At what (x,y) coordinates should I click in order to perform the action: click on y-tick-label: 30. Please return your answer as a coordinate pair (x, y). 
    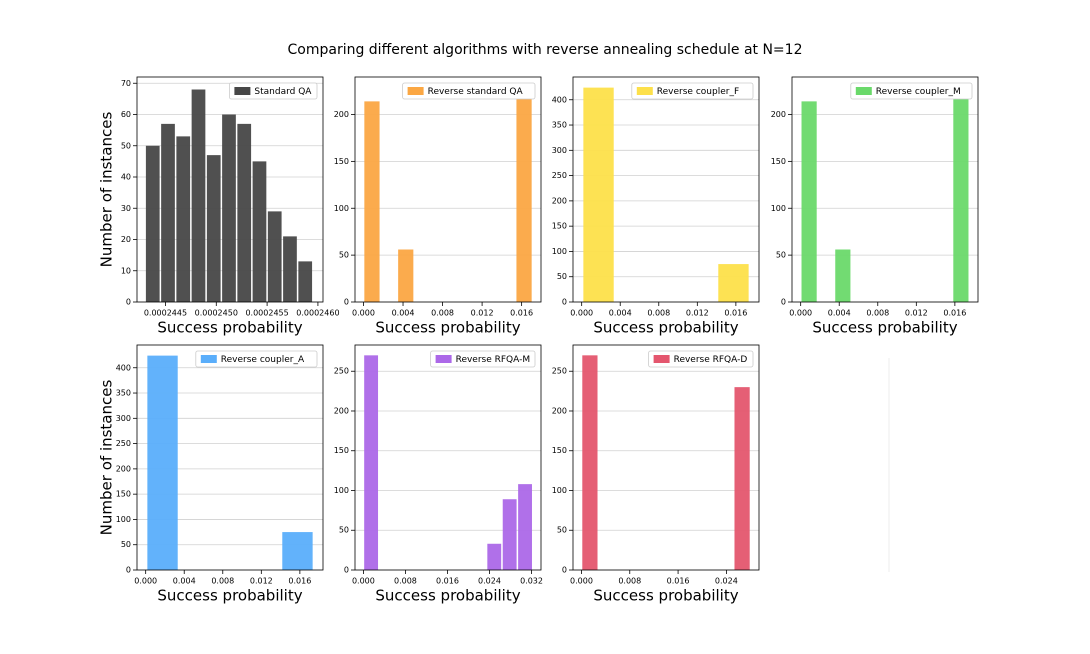
    Looking at the image, I should click on (126, 208).